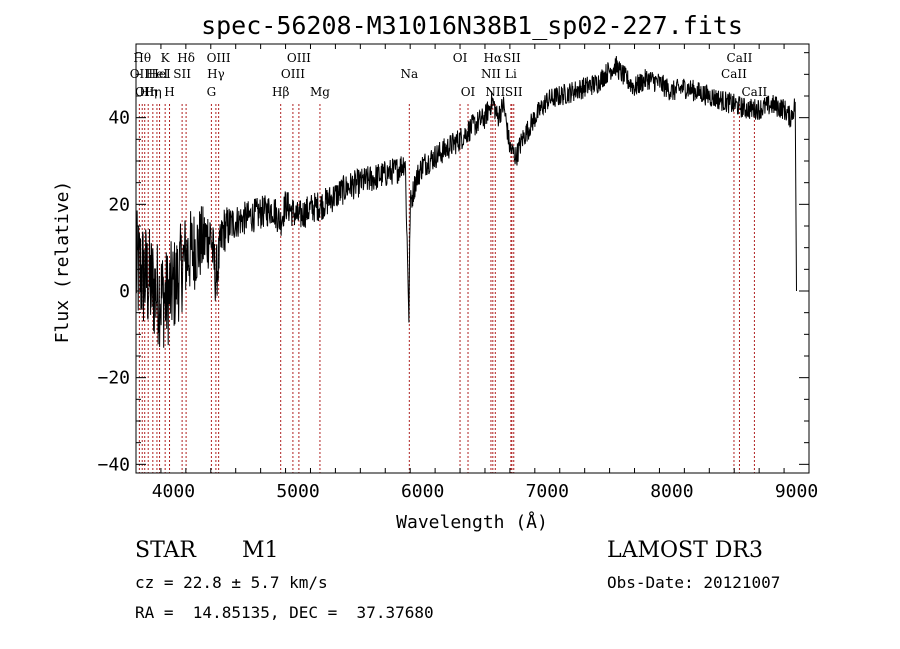  What do you see at coordinates (142, 58) in the screenshot?
I see `line-marker-label: Hθ` at bounding box center [142, 58].